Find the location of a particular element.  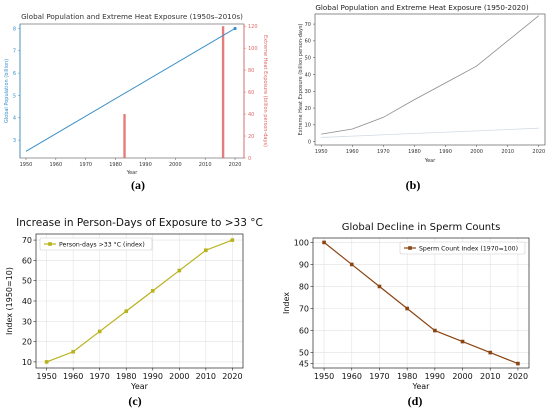

y-tick-label: 80 is located at coordinates (304, 286).